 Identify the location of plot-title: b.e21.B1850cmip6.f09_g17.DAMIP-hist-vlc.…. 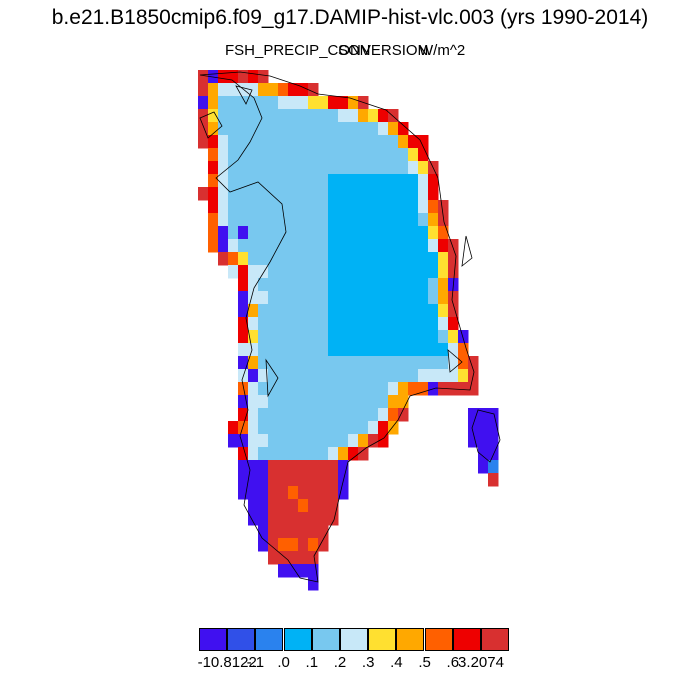
(350, 17).